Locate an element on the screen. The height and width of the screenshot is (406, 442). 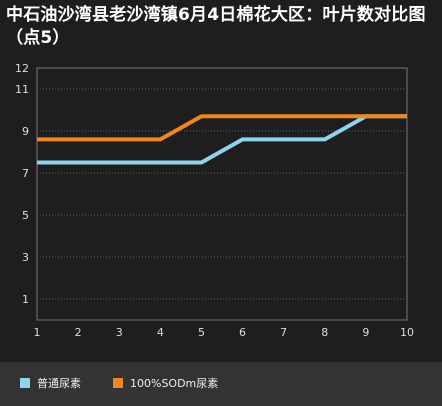
y-tick-label: 1 is located at coordinates (25, 299).